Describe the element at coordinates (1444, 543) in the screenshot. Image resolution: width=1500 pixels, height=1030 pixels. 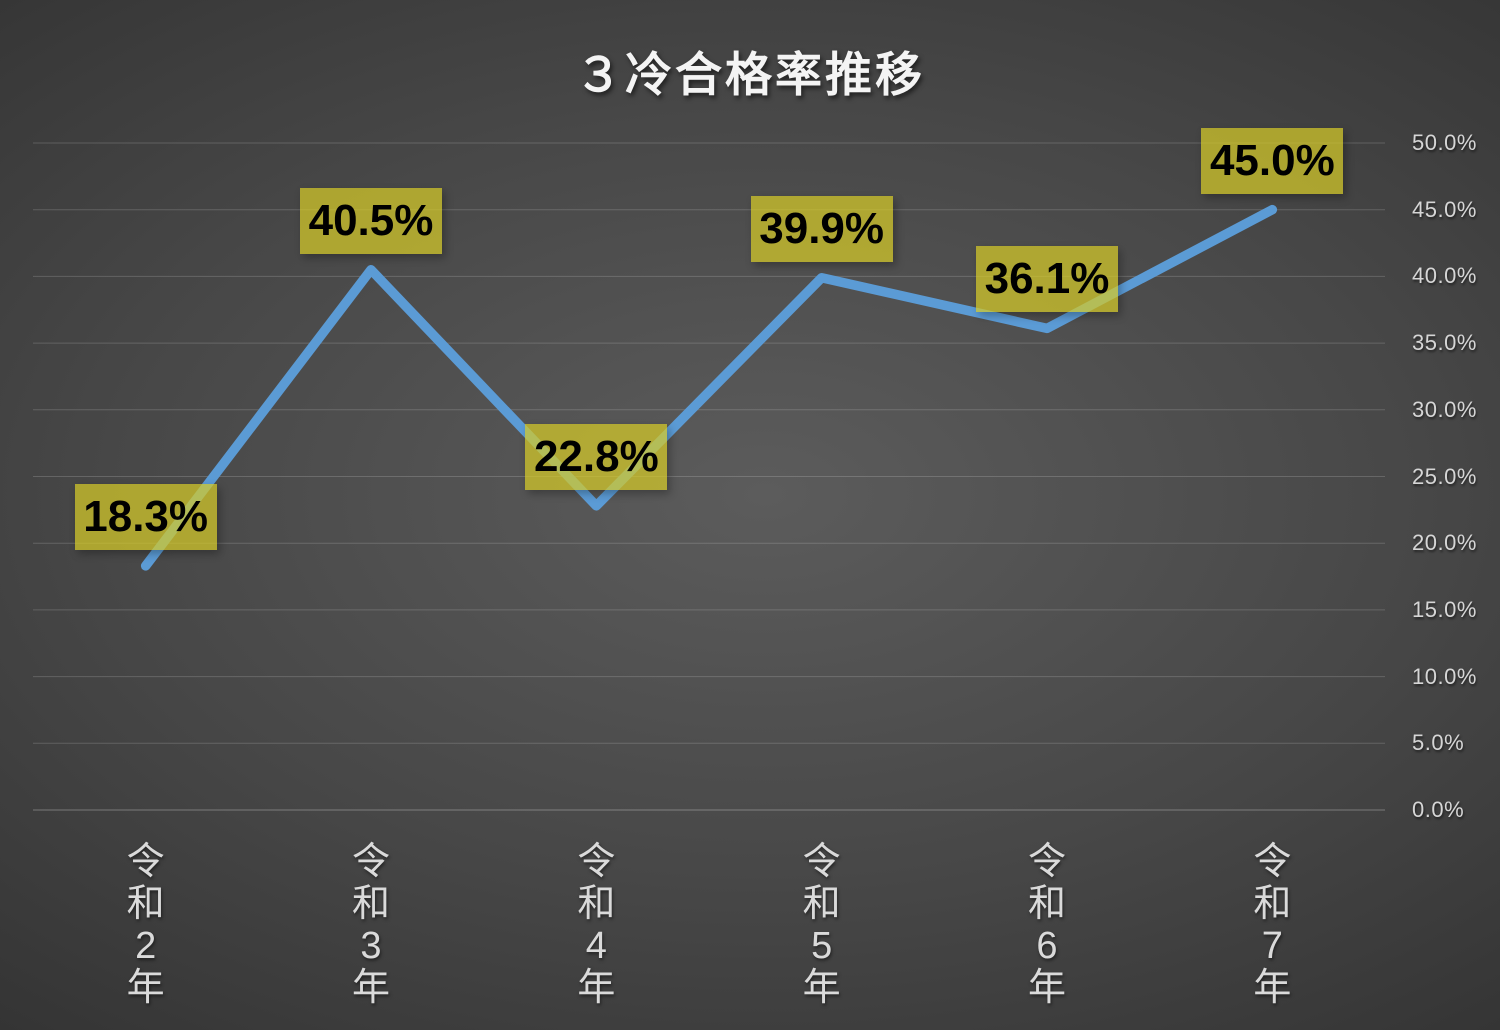
I see `y-axis-tick-label: 20.0%` at that location.